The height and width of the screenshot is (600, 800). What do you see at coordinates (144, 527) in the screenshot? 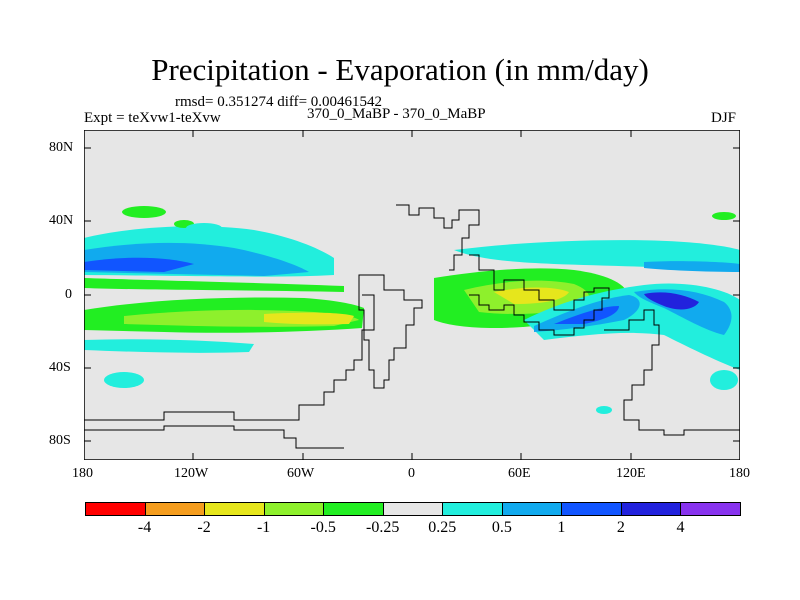
I see `colorbar-label: -4` at bounding box center [144, 527].